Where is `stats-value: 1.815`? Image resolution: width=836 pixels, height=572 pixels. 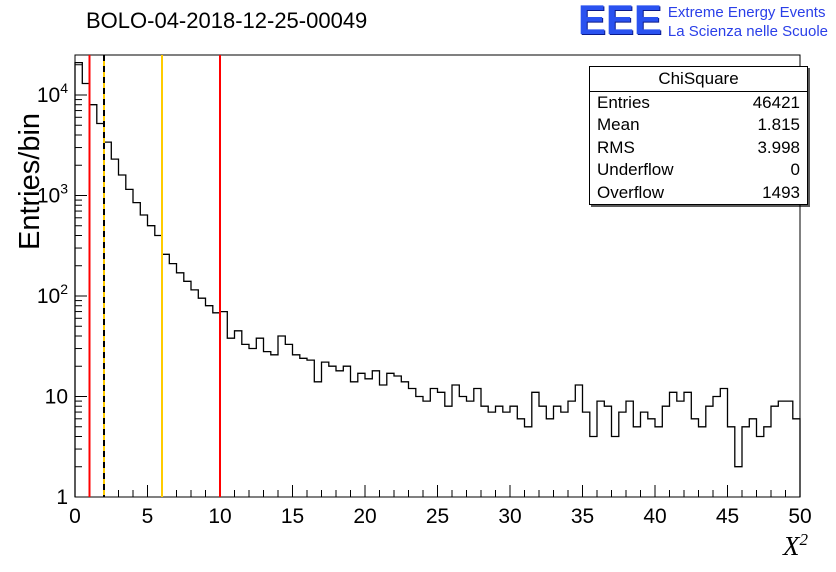 stats-value: 1.815 is located at coordinates (778, 125).